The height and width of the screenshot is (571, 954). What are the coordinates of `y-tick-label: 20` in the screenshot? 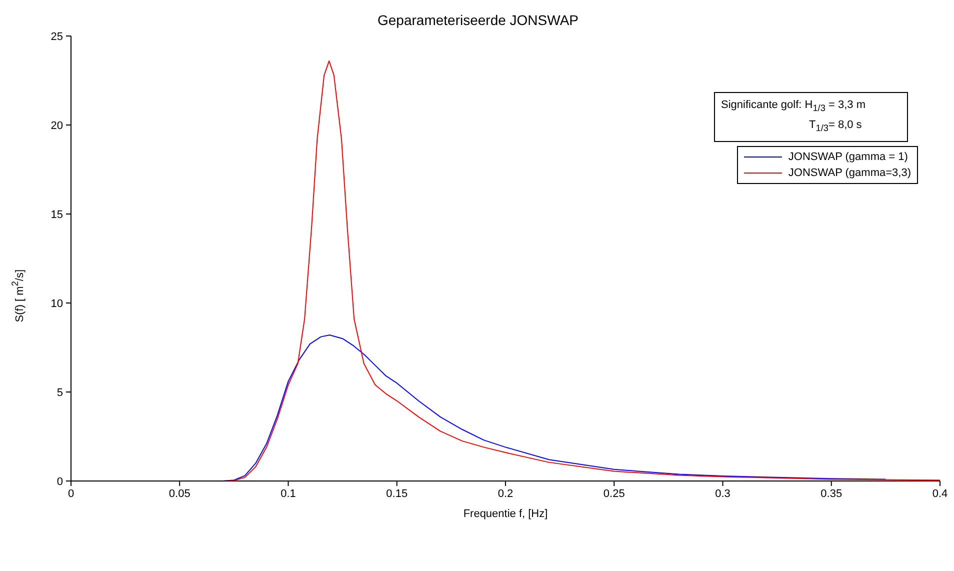 It's located at (56, 126).